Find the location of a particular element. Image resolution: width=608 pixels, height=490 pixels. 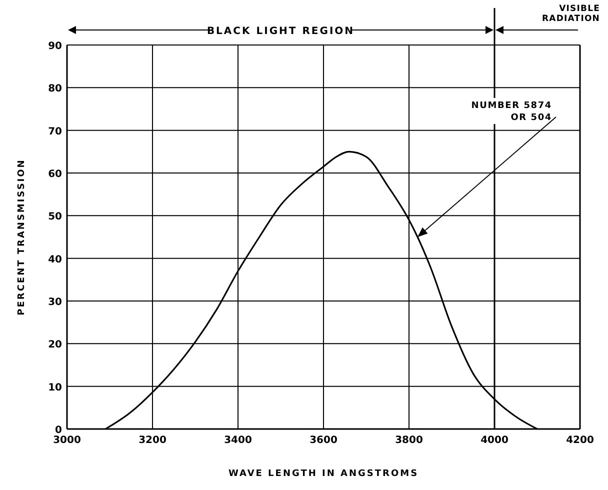

x-tick-label: 4200 is located at coordinates (580, 440).